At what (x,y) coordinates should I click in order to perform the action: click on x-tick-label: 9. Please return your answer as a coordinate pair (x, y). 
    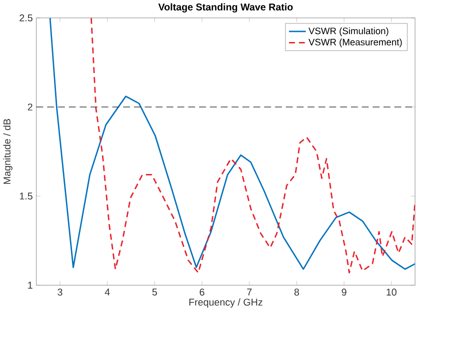
    Looking at the image, I should click on (344, 292).